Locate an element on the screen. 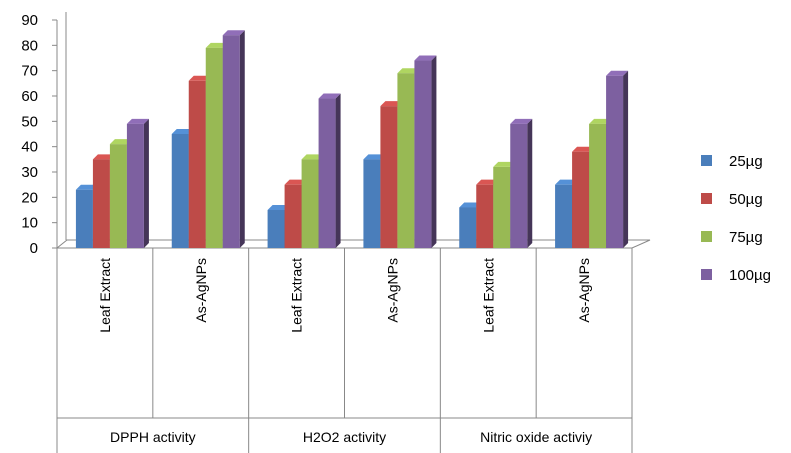 The height and width of the screenshot is (453, 791). legend-item: 75µg is located at coordinates (732, 237).